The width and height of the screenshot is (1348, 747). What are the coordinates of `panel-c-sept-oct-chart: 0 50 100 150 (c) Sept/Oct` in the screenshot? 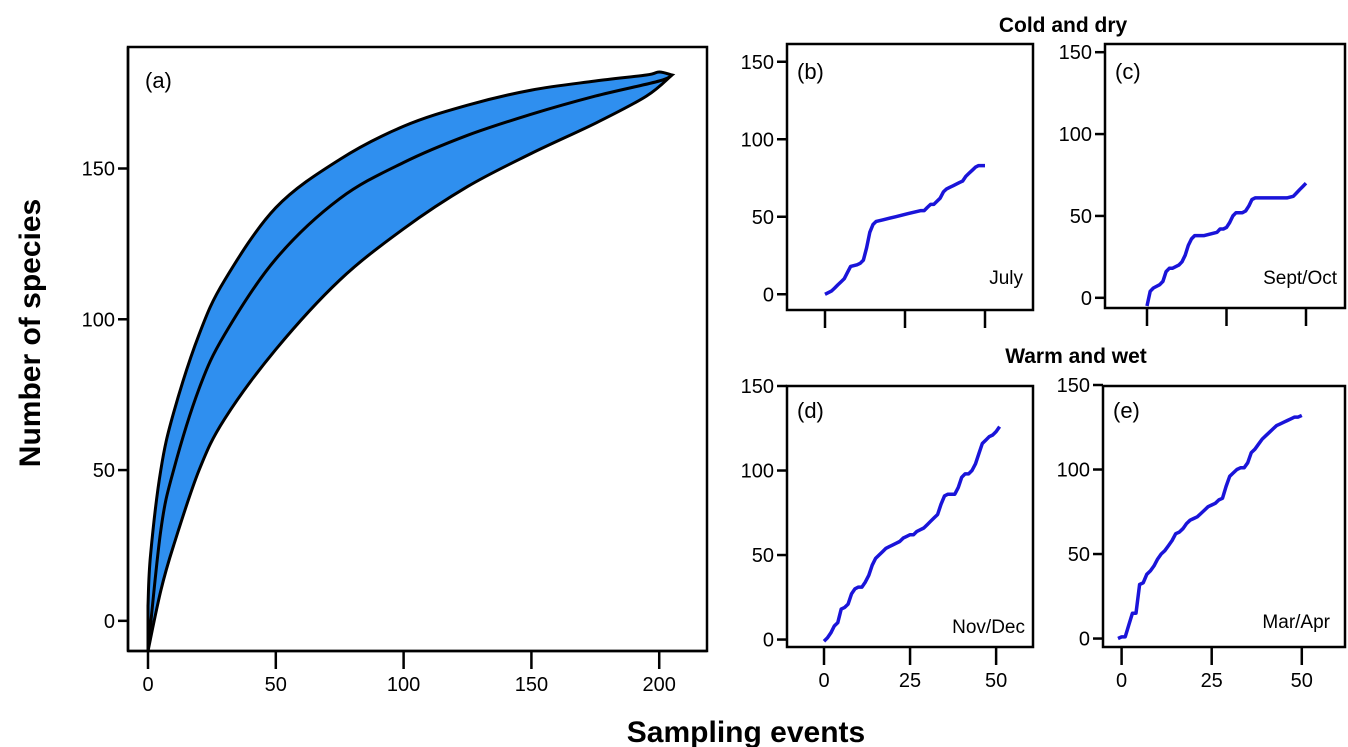 It's located at (1203, 184).